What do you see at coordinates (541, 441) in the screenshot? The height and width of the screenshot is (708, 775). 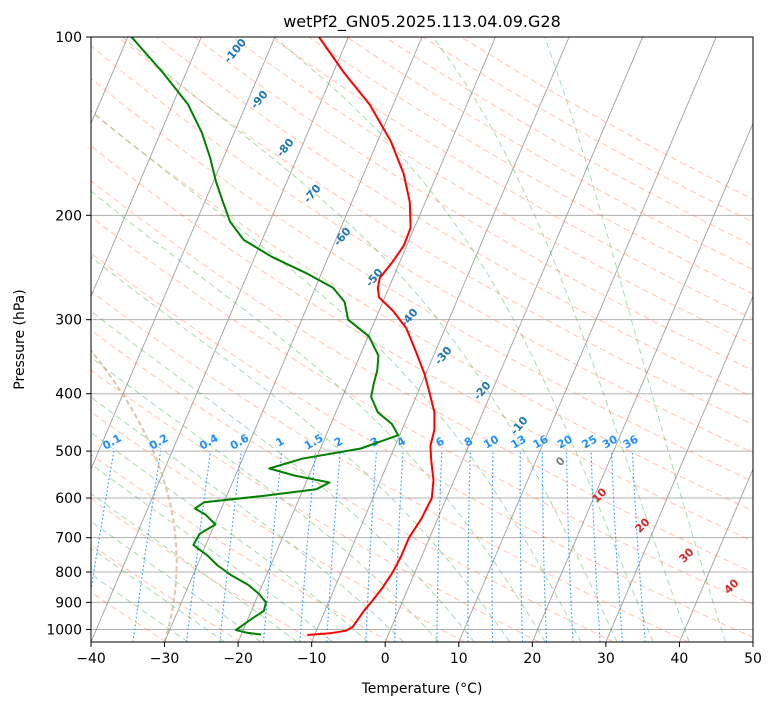 I see `mixing-ratio-label: 16` at bounding box center [541, 441].